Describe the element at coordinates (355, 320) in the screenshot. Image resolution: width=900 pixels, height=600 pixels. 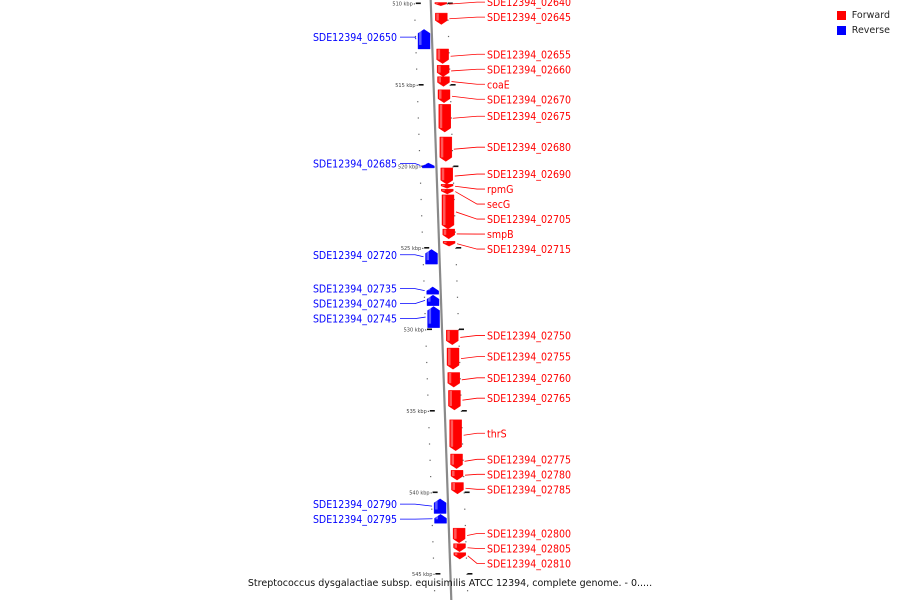
I see `gene-label: SDE12394_02745` at that location.